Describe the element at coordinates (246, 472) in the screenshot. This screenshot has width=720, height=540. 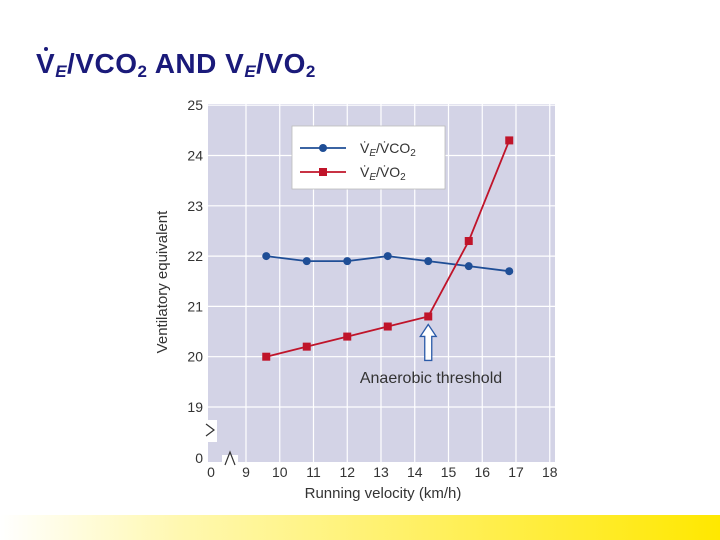
I see `x-tick-label: 9` at that location.